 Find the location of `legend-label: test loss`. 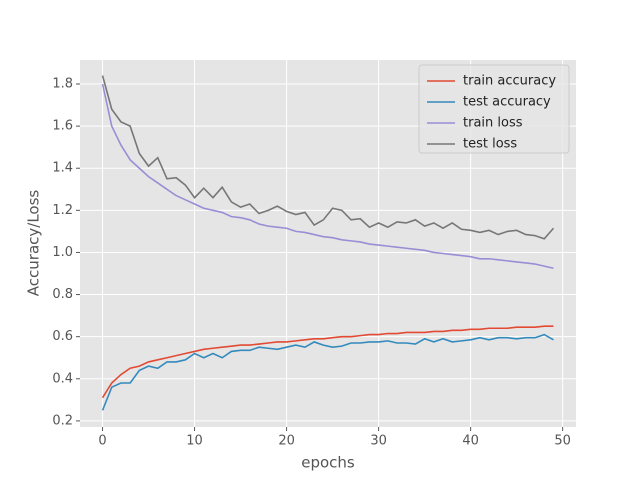

legend-label: test loss is located at coordinates (490, 144).